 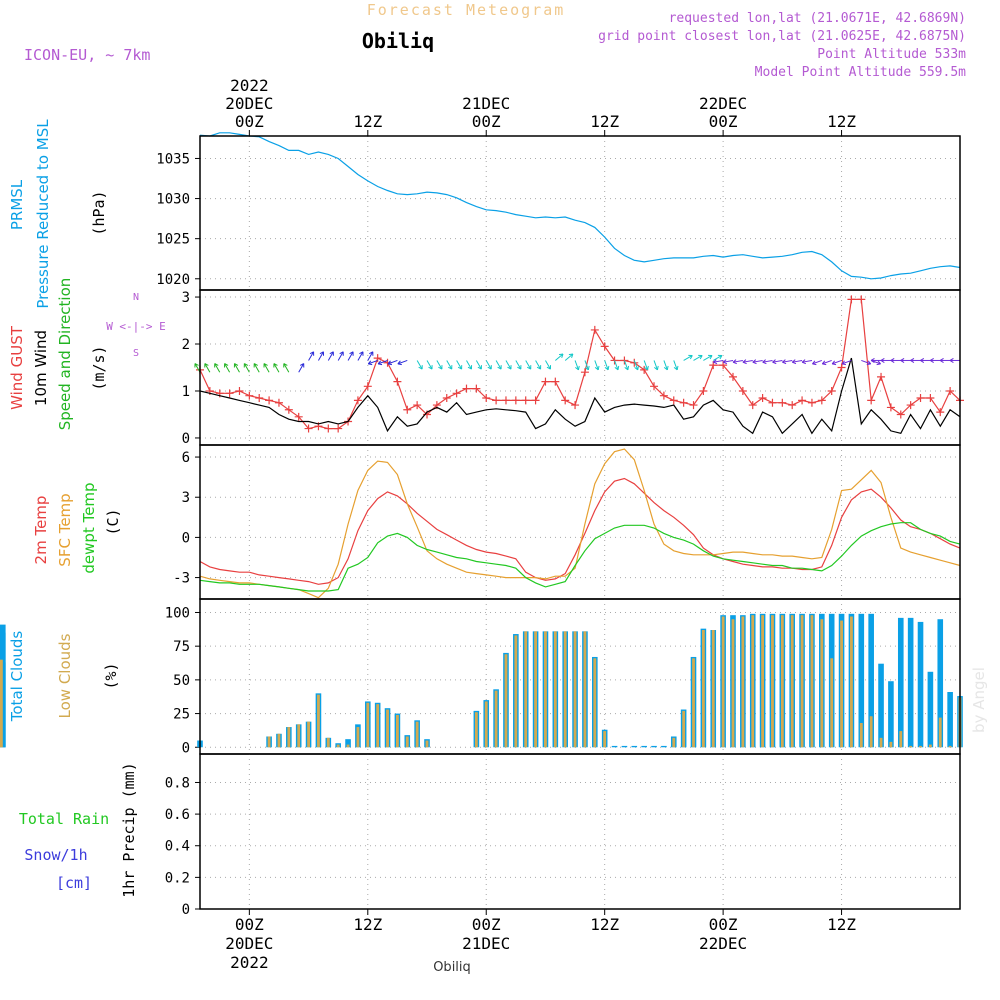 I want to click on clouds-unit: (%), so click(x=111, y=675).